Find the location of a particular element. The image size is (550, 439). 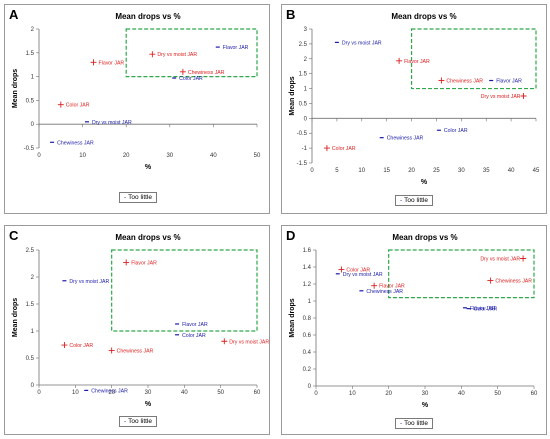

y-tick-label: 1.4 is located at coordinates (307, 268).